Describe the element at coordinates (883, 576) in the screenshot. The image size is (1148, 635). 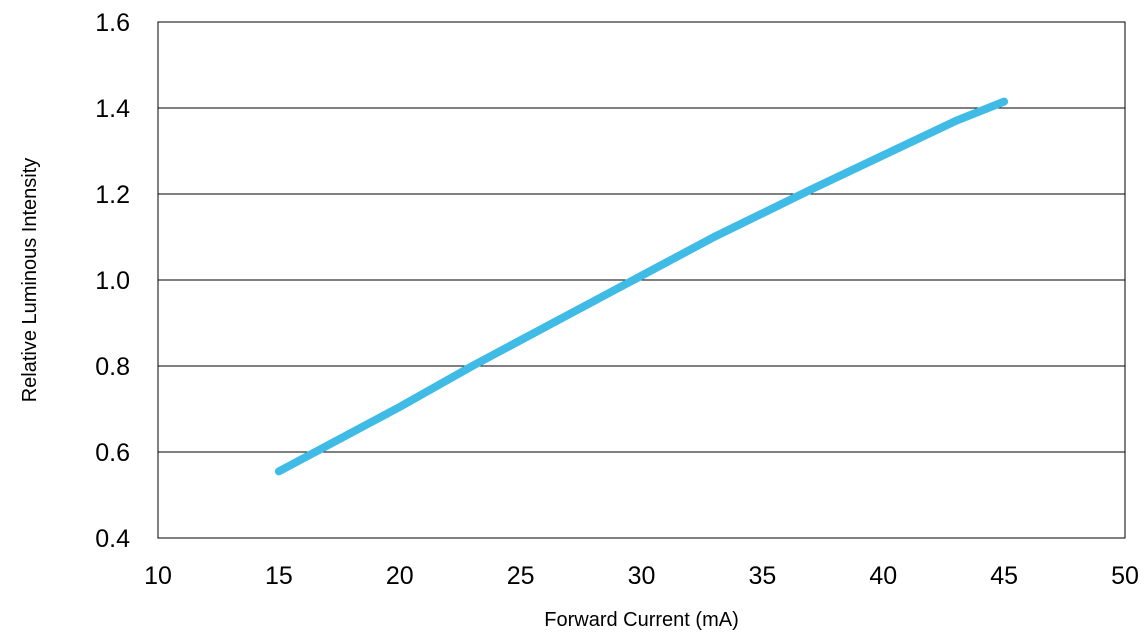
I see `x-tick-label: 40` at that location.